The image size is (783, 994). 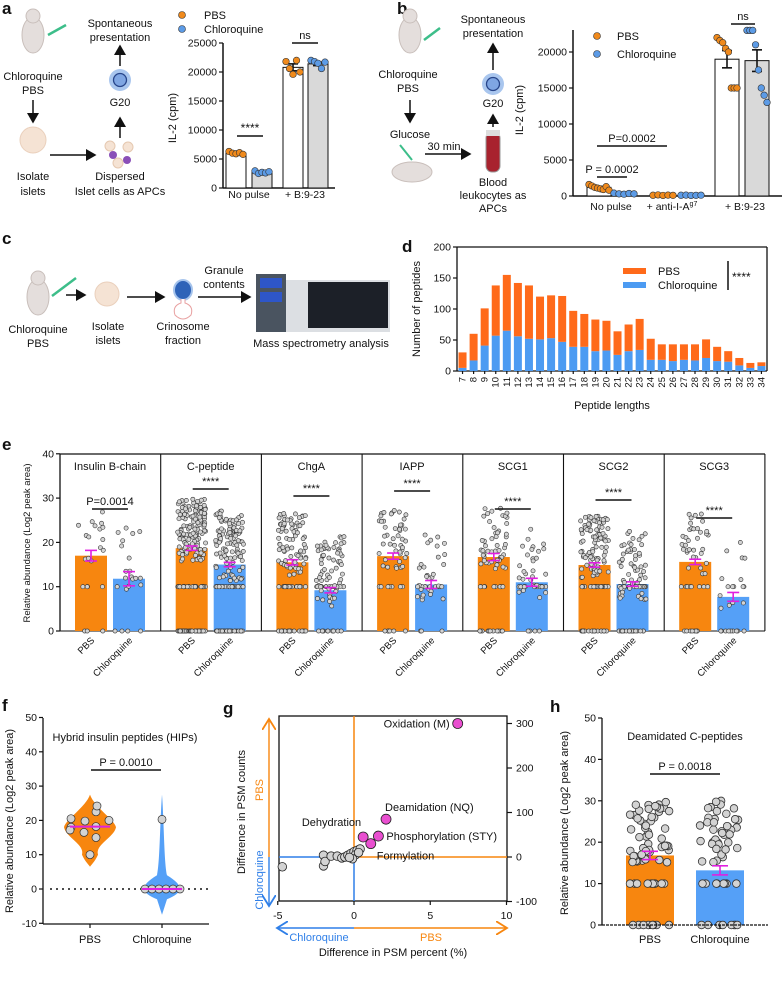 What do you see at coordinates (590, 843) in the screenshot?
I see `y-tick-label: 20` at bounding box center [590, 843].